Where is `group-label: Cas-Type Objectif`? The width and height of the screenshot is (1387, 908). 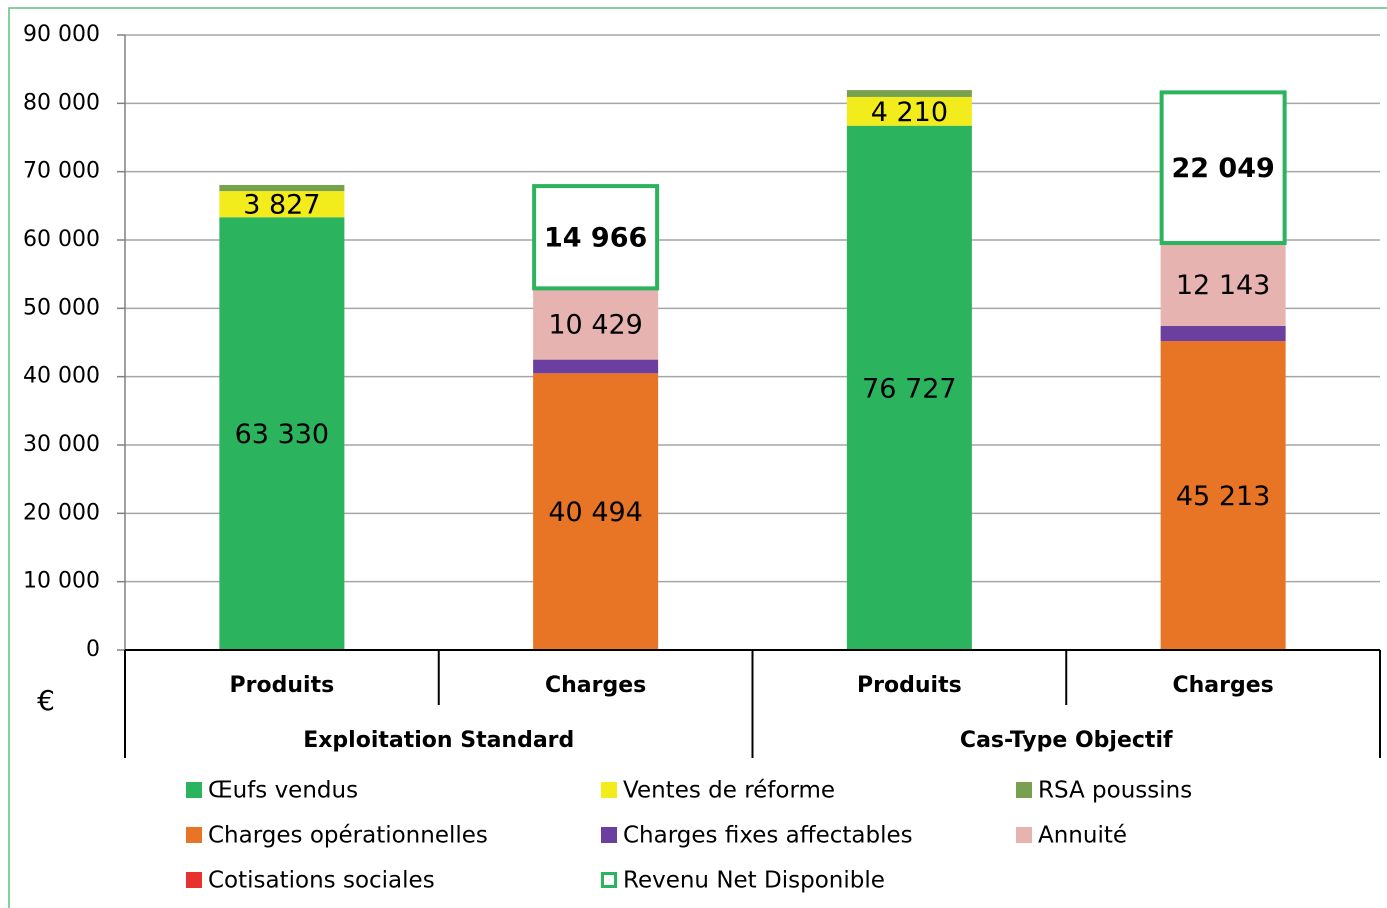
group-label: Cas-Type Objectif is located at coordinates (1066, 740).